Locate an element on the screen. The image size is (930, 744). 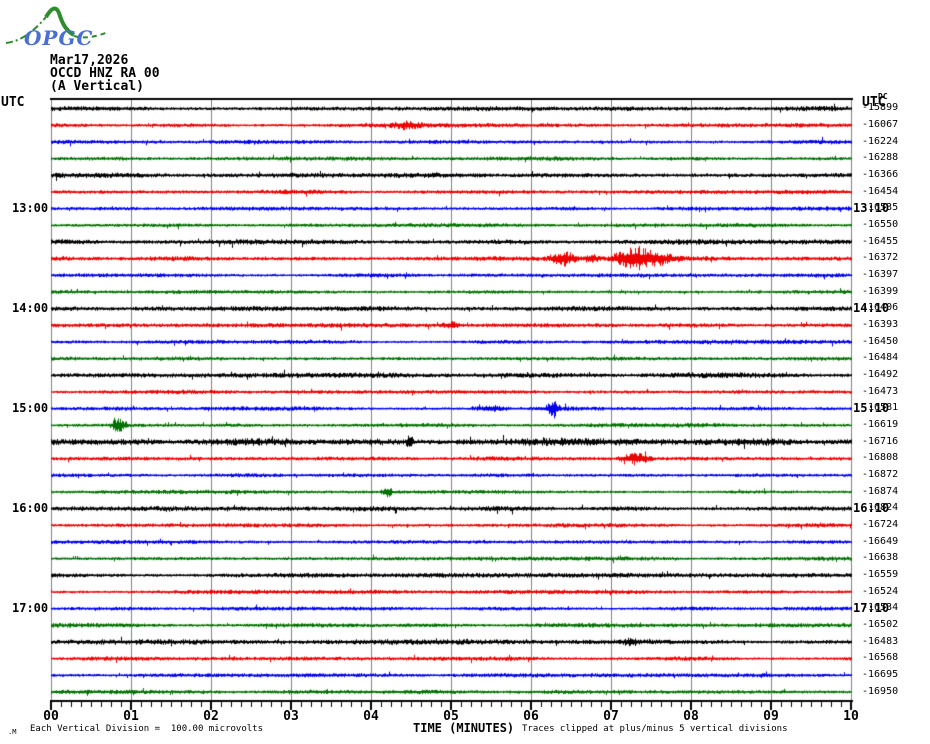
dc-value: -16716 is located at coordinates (880, 441).